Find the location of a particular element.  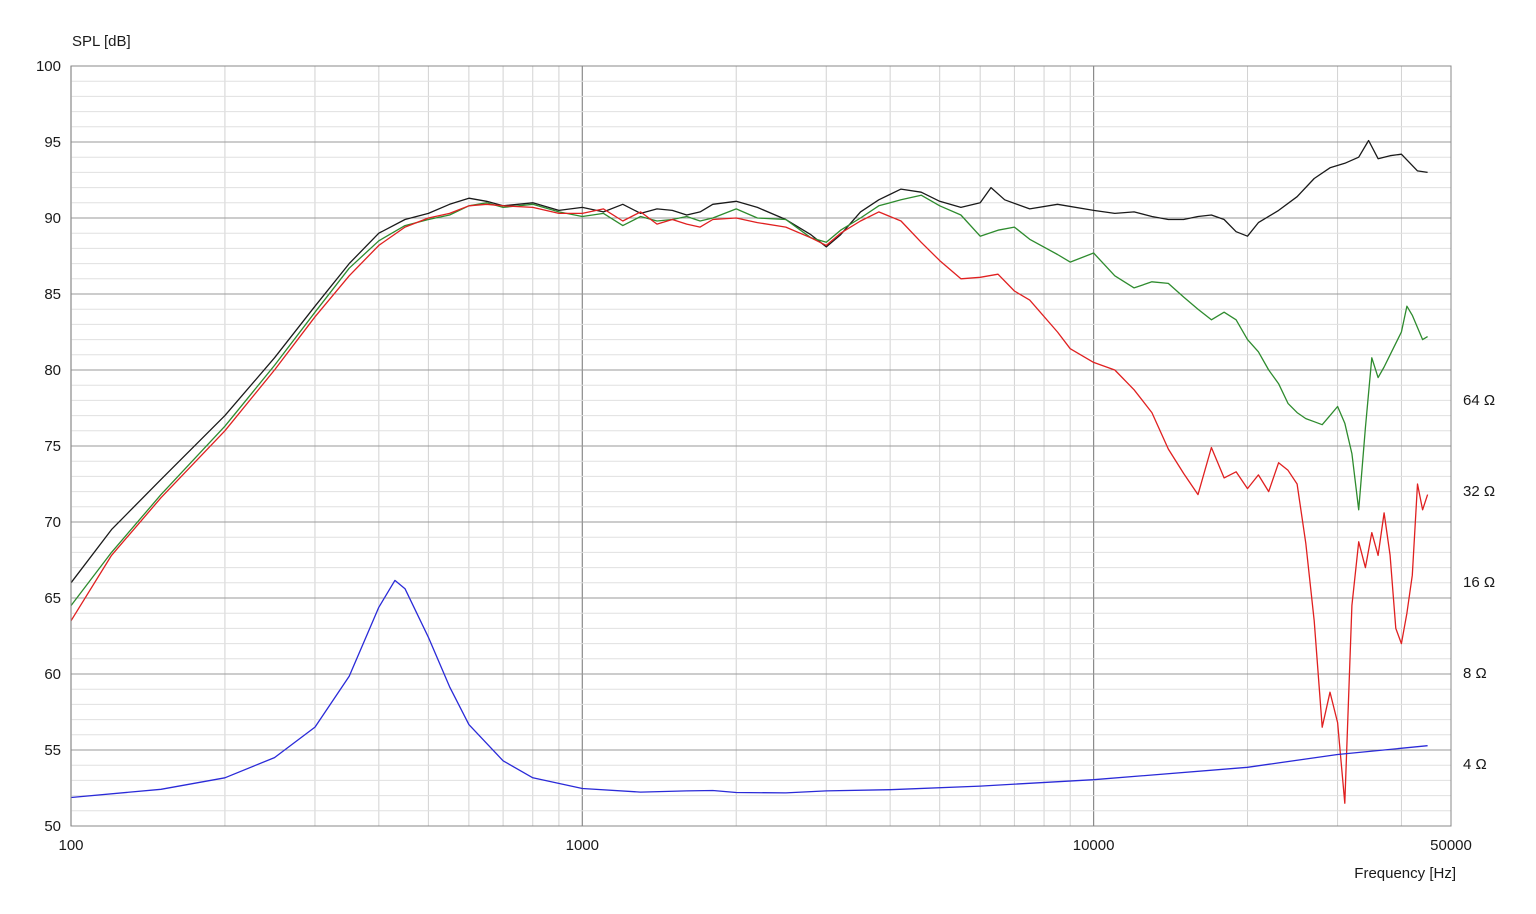

y-tick-label: 65 is located at coordinates (52, 598).